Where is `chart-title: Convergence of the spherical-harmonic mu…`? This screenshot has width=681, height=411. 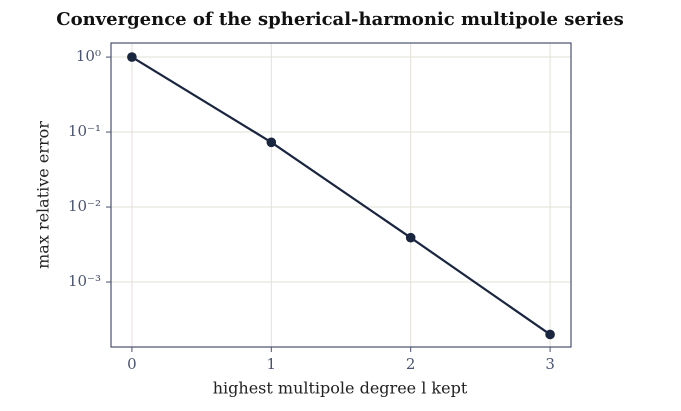 chart-title: Convergence of the spherical-harmonic mu… is located at coordinates (339, 19).